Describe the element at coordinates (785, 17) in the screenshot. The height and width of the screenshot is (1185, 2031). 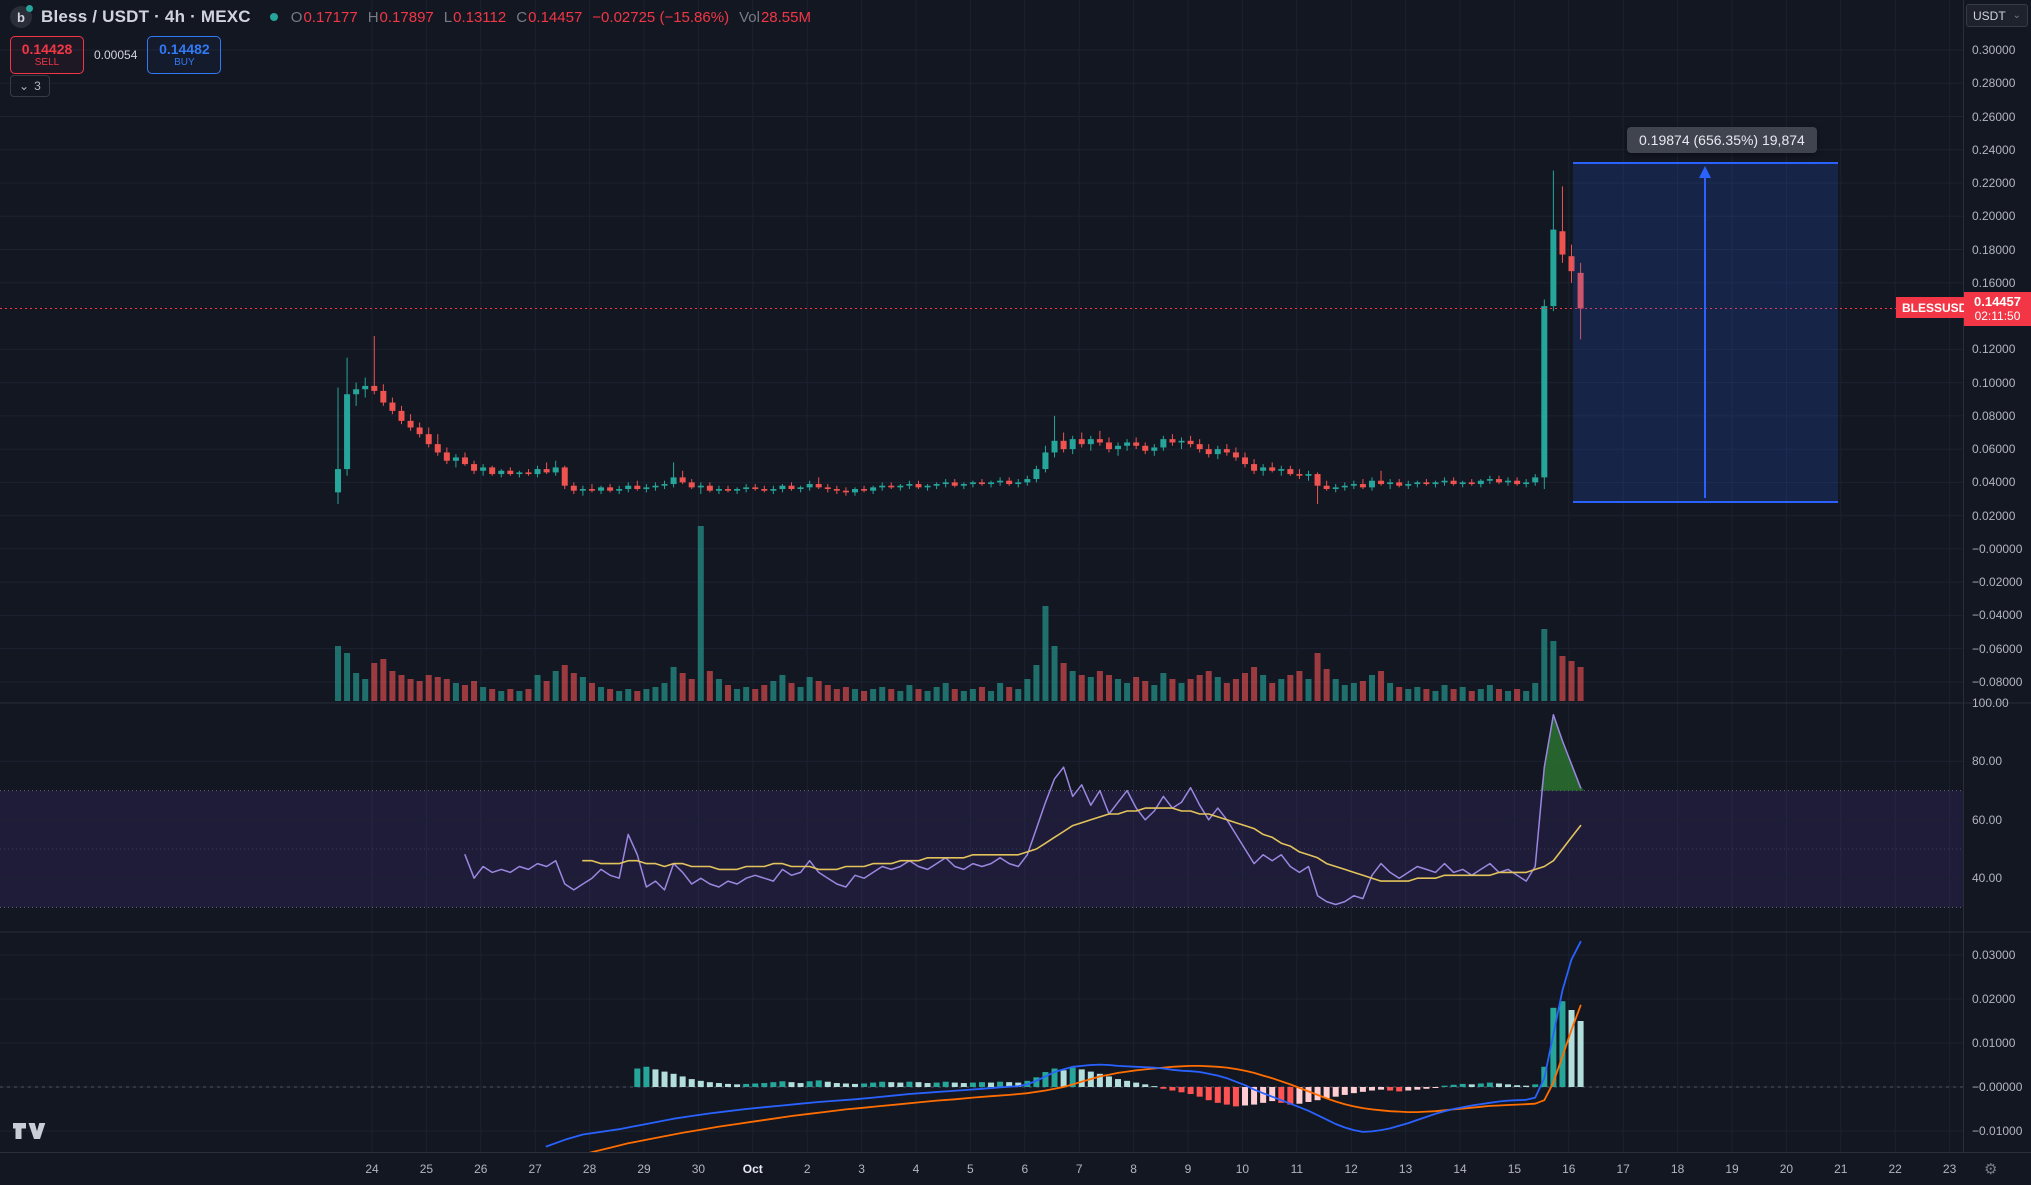
I see `volume-value: 28.55M` at that location.